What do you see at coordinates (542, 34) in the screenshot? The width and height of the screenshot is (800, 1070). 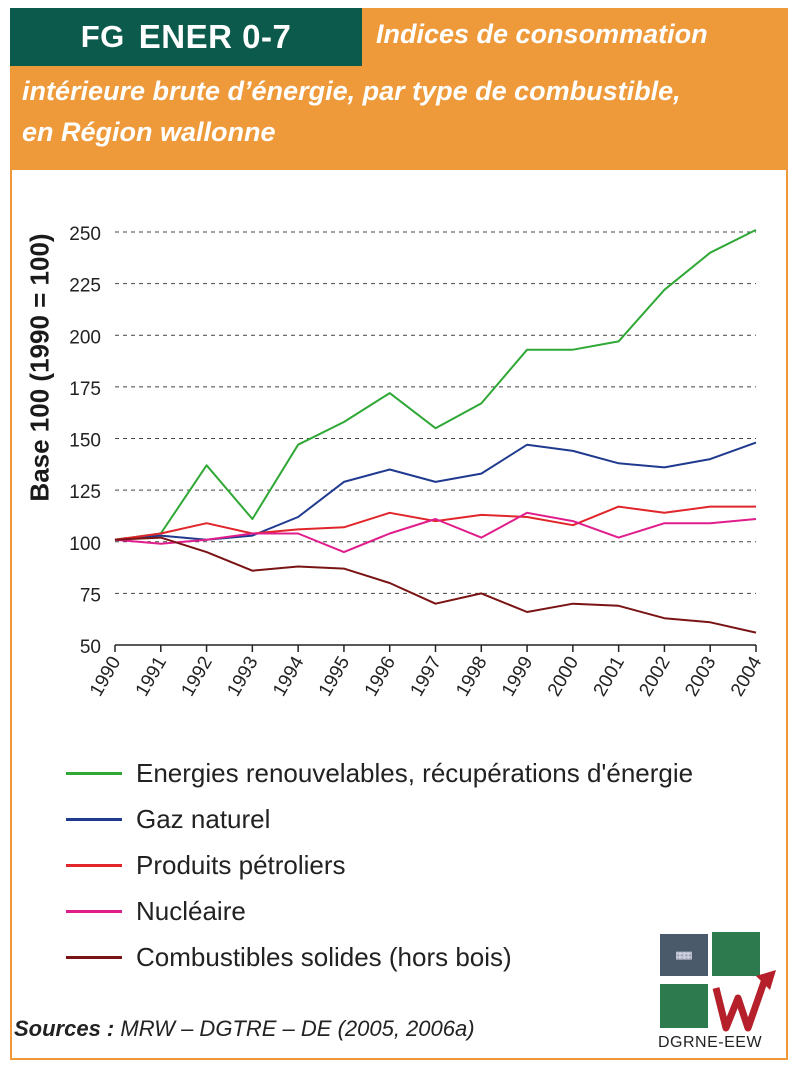 I see `title-line-1: Indices de consommation` at bounding box center [542, 34].